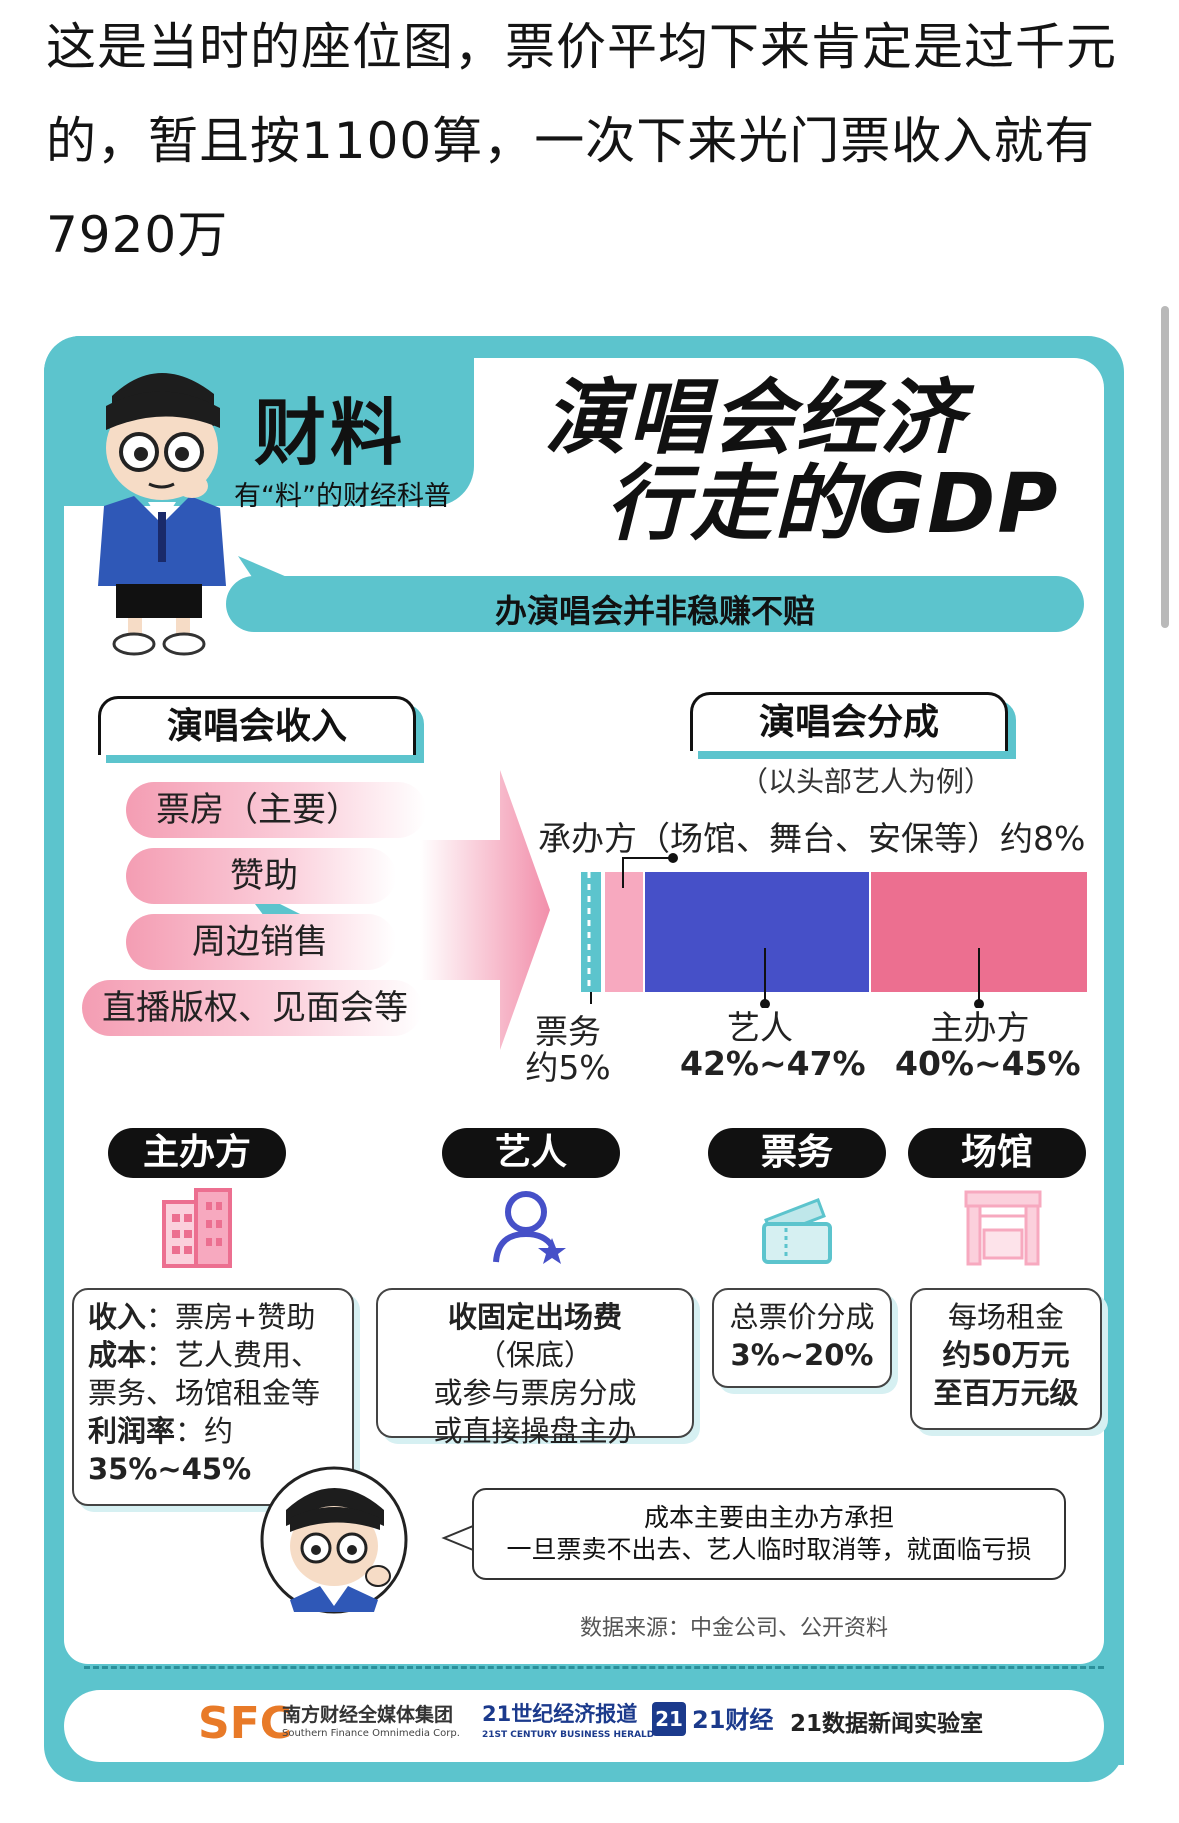 This screenshot has height=1823, width=1179. I want to click on headline-line-2: 行走的GDP, so click(833, 504).